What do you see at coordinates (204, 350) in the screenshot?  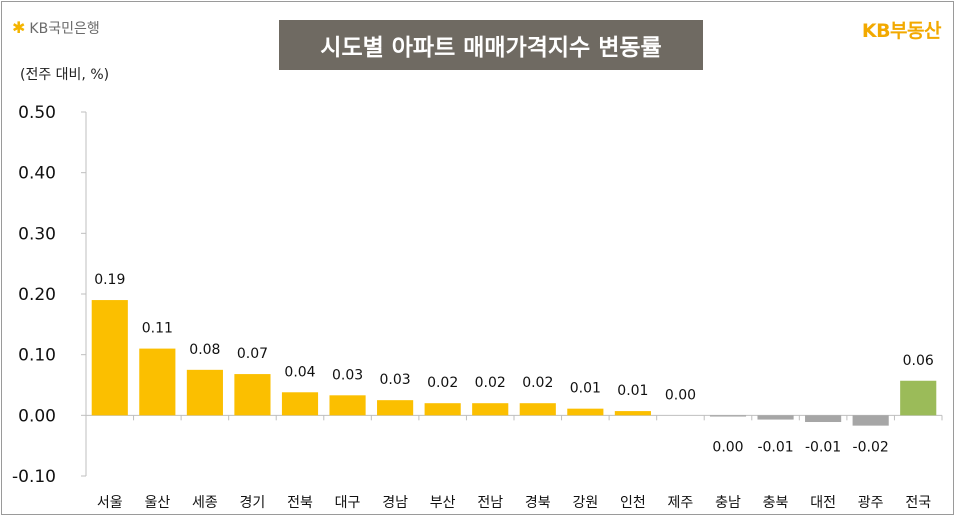 I see `value-label: 0.08` at bounding box center [204, 350].